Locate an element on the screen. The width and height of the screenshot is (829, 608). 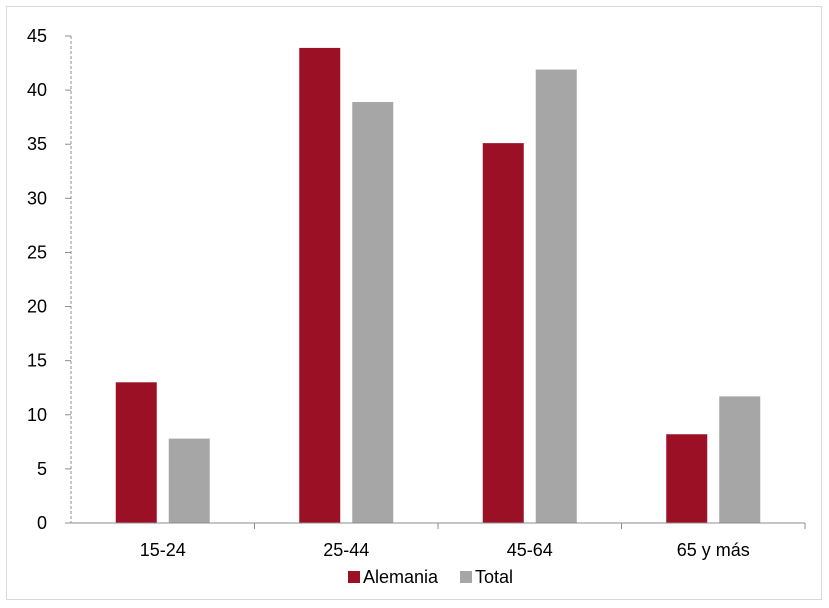
x-tick-label: 45-64 is located at coordinates (530, 550).